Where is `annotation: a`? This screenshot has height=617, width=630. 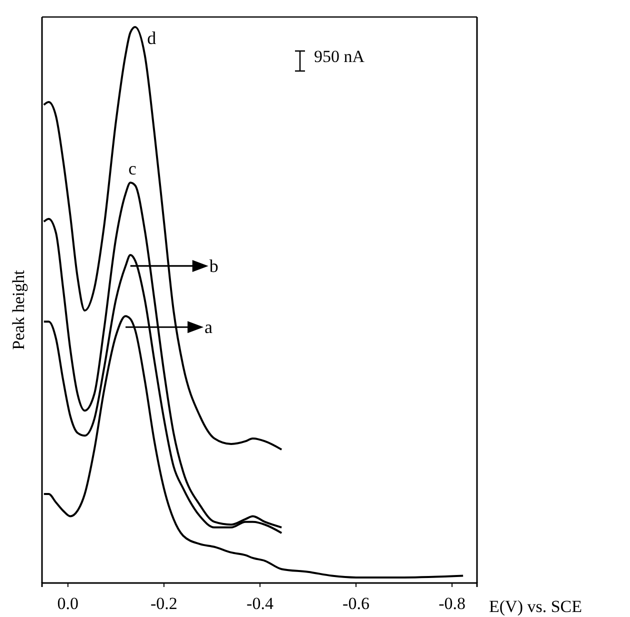
annotation: a is located at coordinates (208, 327).